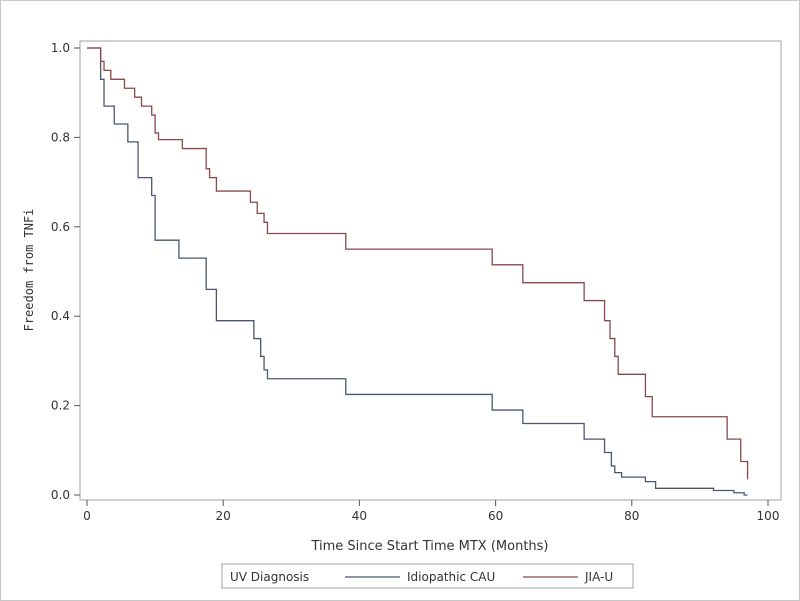 The height and width of the screenshot is (601, 800). I want to click on legend: UV Diagnosis Idiopathic CAU JIA-U, so click(427, 576).